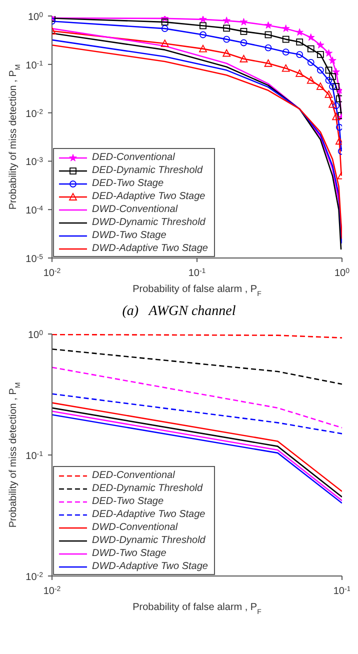  Describe the element at coordinates (35, 162) in the screenshot. I see `y-tick-label: 10$^{-3}$` at that location.